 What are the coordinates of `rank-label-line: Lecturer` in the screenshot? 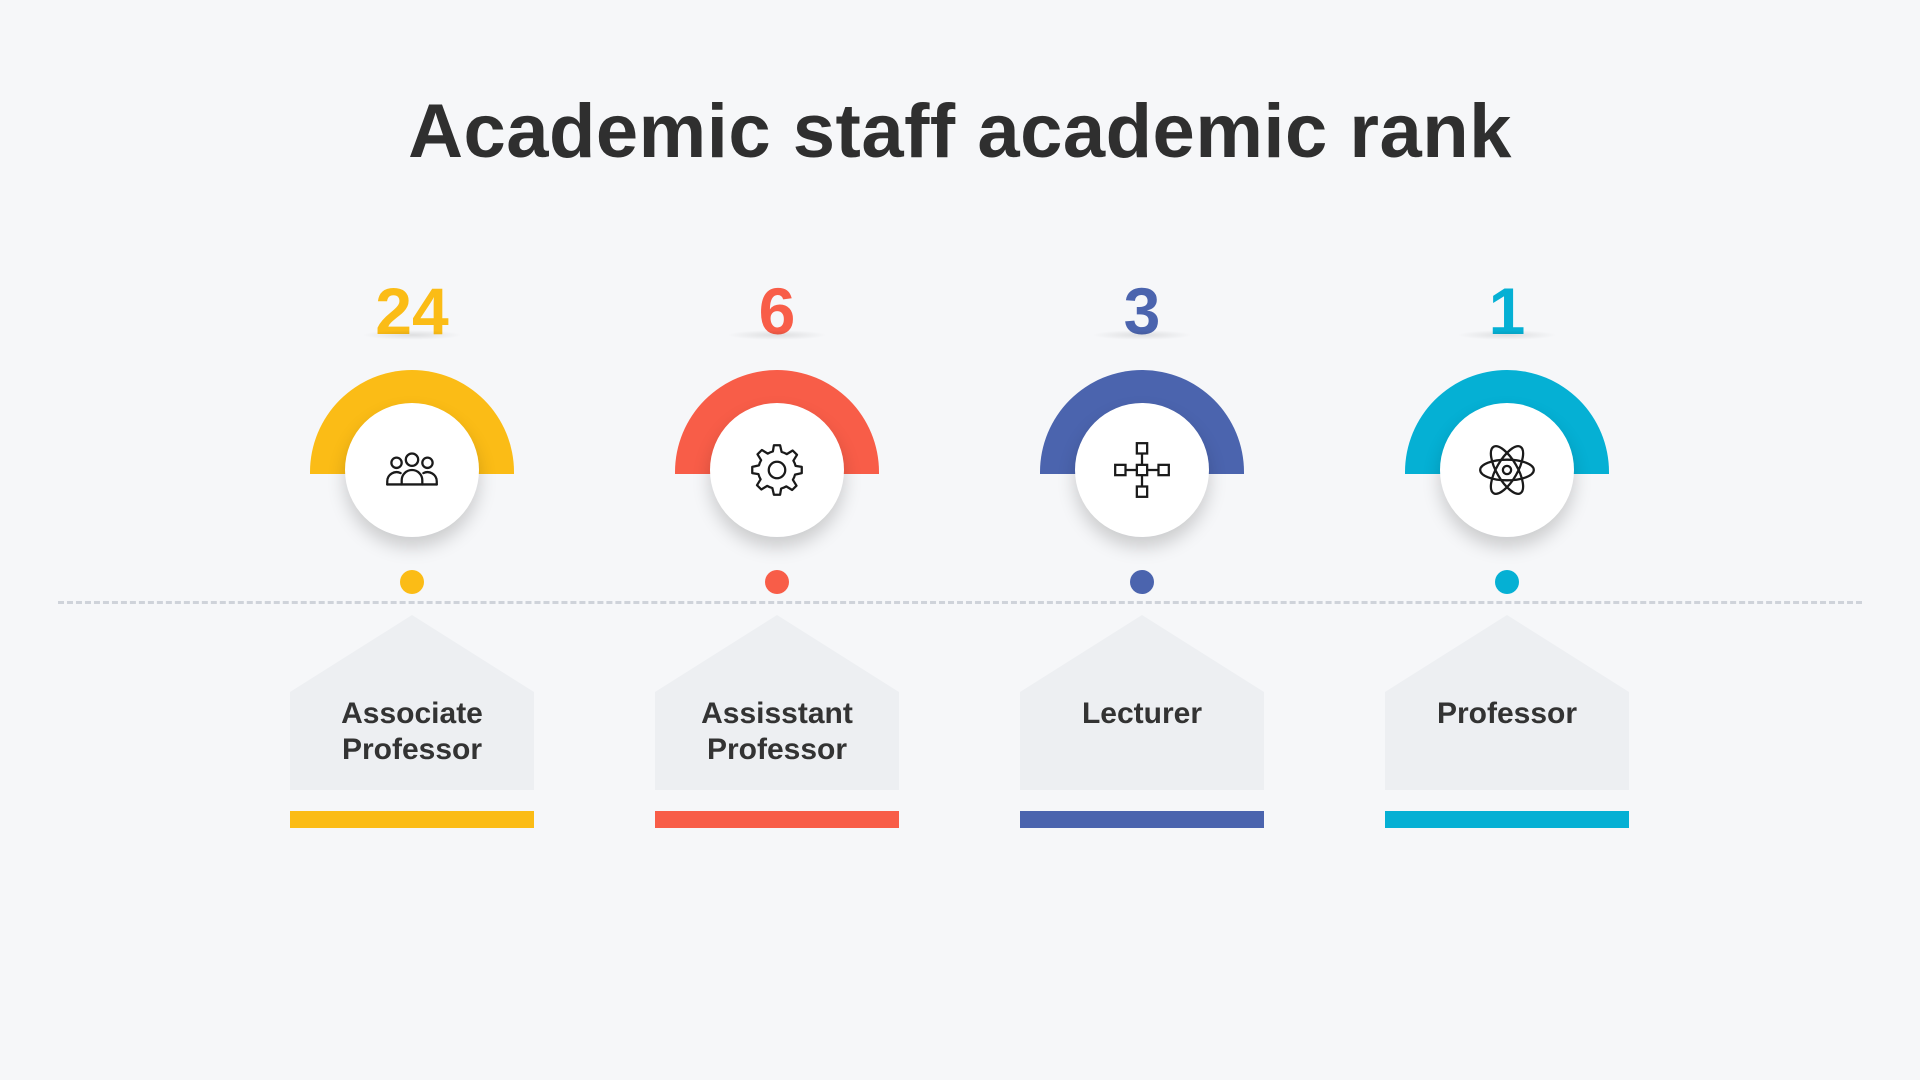 It's located at (1142, 713).